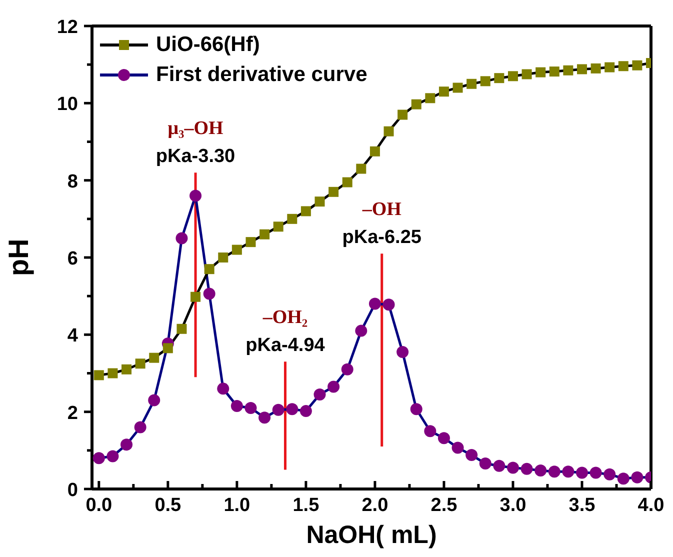  I want to click on x-tick-label: 0.0, so click(99, 505).